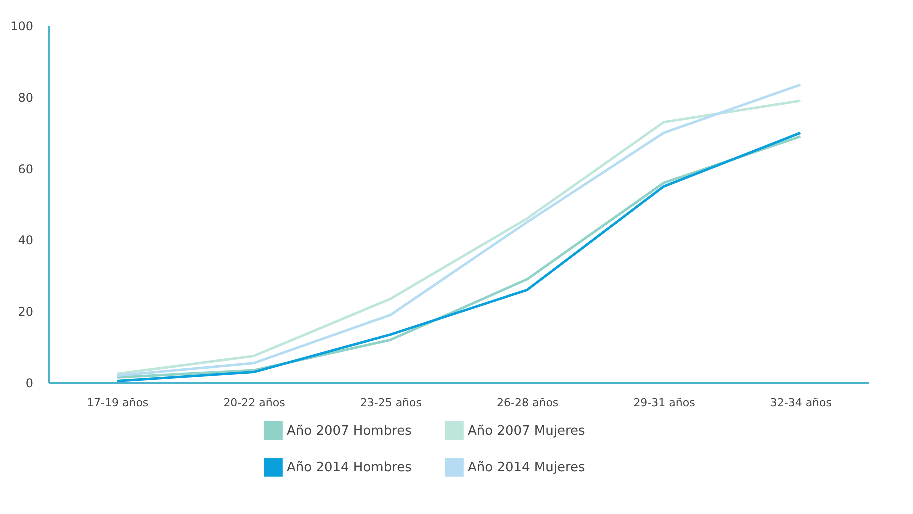 Image resolution: width=913 pixels, height=514 pixels. Describe the element at coordinates (527, 468) in the screenshot. I see `legend-label: Año 2014 Mujeres` at that location.